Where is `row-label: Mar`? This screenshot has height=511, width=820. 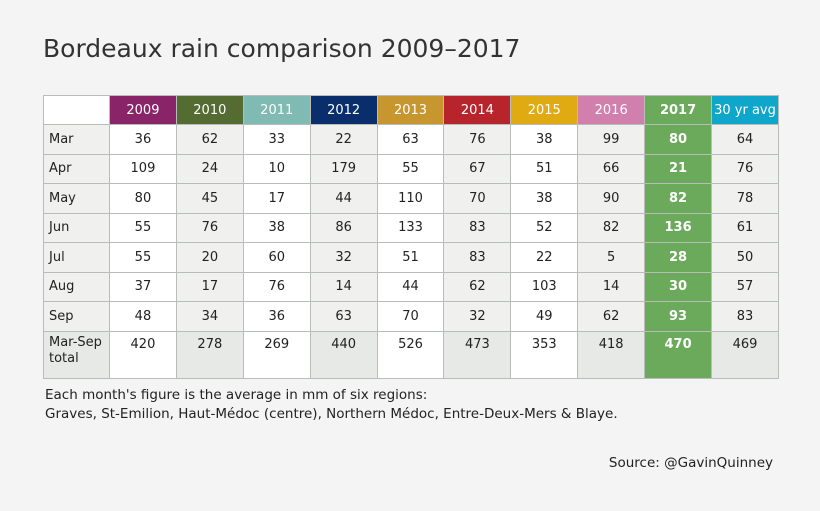
row-label: Mar is located at coordinates (76, 139).